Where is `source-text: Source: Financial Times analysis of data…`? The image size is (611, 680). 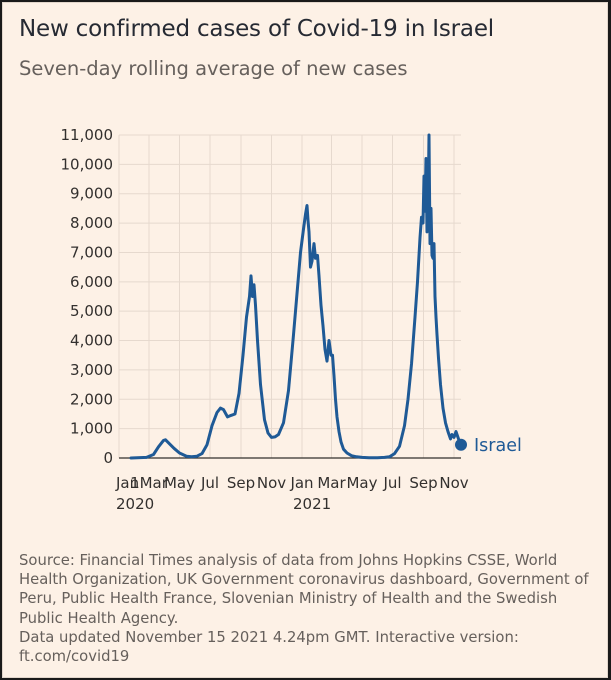 source-text: Source: Financial Times analysis of data… is located at coordinates (304, 589).